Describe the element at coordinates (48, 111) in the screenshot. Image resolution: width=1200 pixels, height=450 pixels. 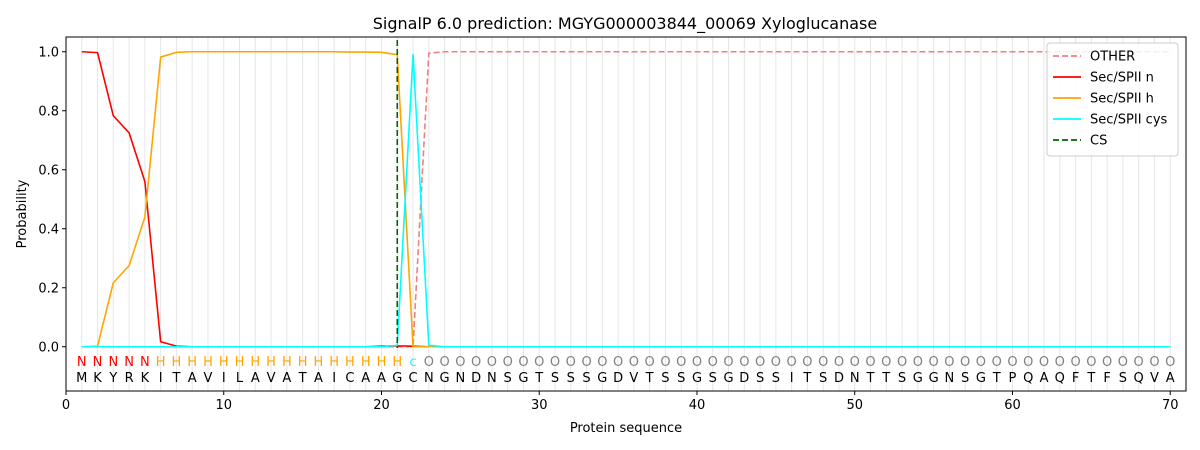
I see `y-tick-label: 0.8` at that location.